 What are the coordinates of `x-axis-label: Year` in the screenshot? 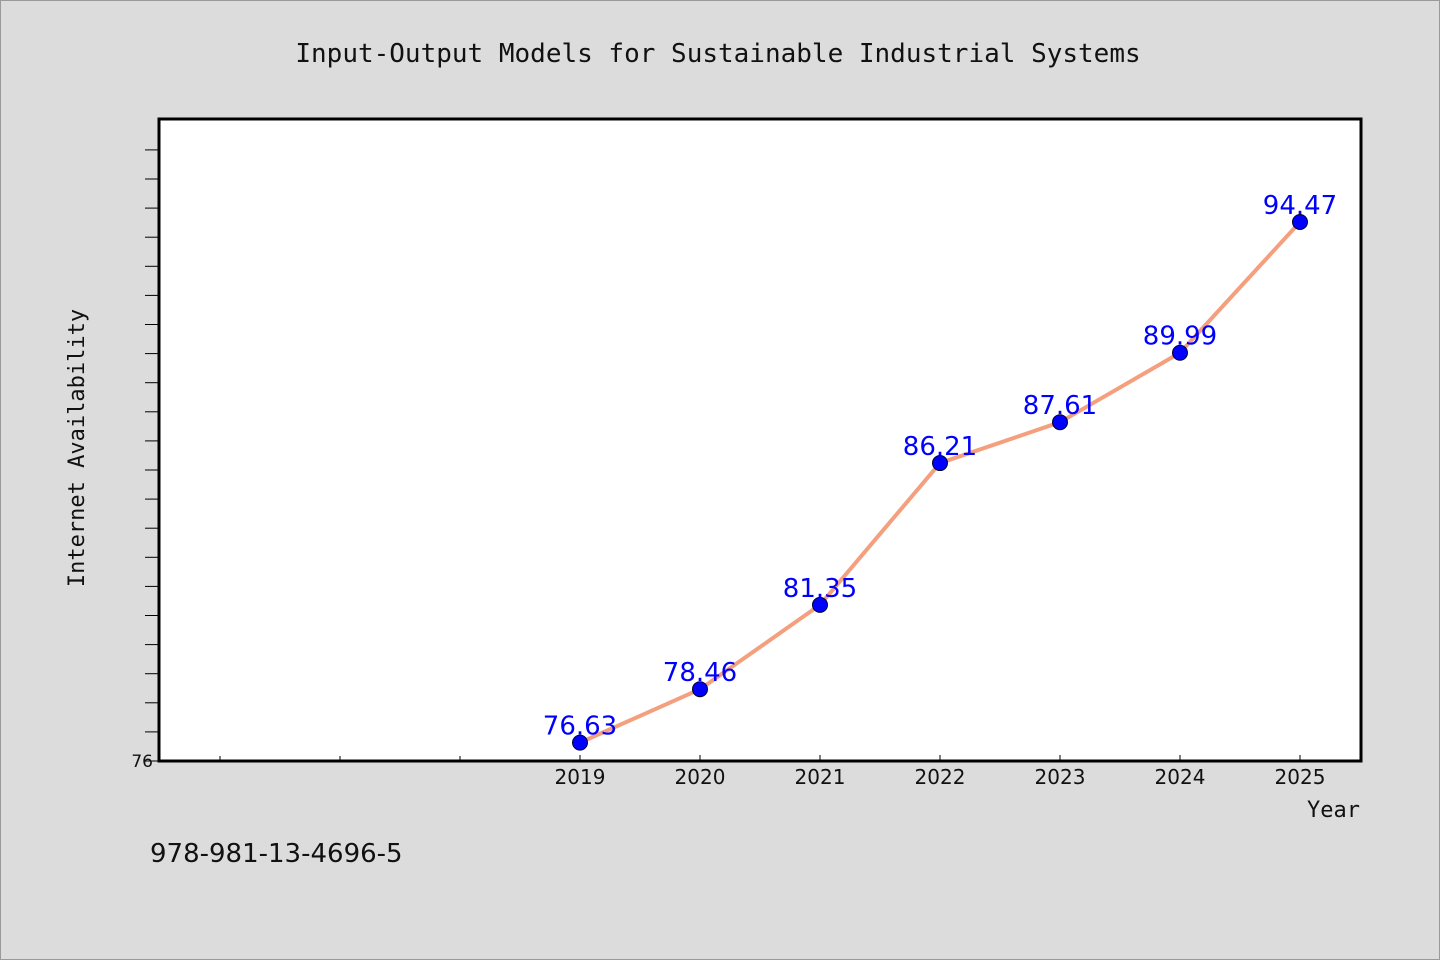 It's located at (1333, 810).